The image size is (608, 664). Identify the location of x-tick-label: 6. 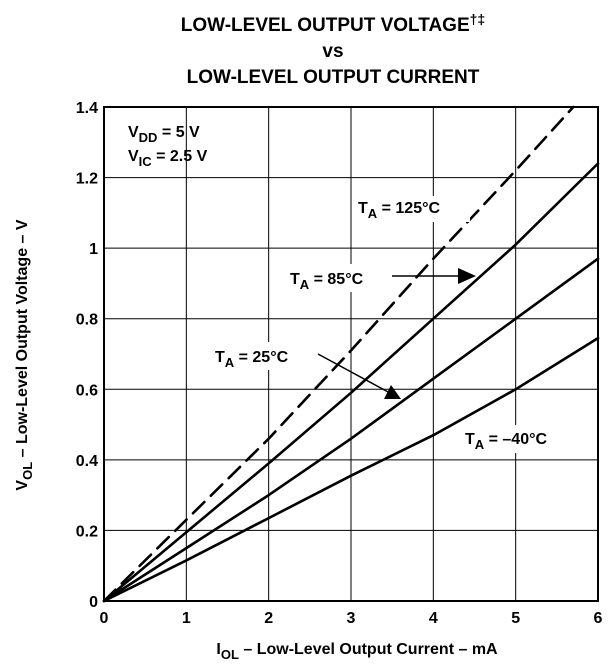
(598, 618).